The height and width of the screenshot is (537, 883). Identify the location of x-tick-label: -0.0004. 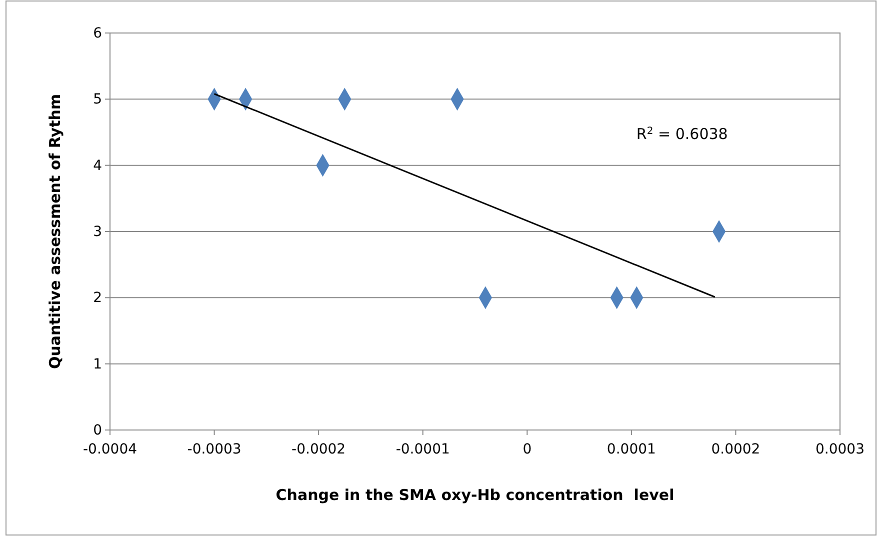
(110, 449).